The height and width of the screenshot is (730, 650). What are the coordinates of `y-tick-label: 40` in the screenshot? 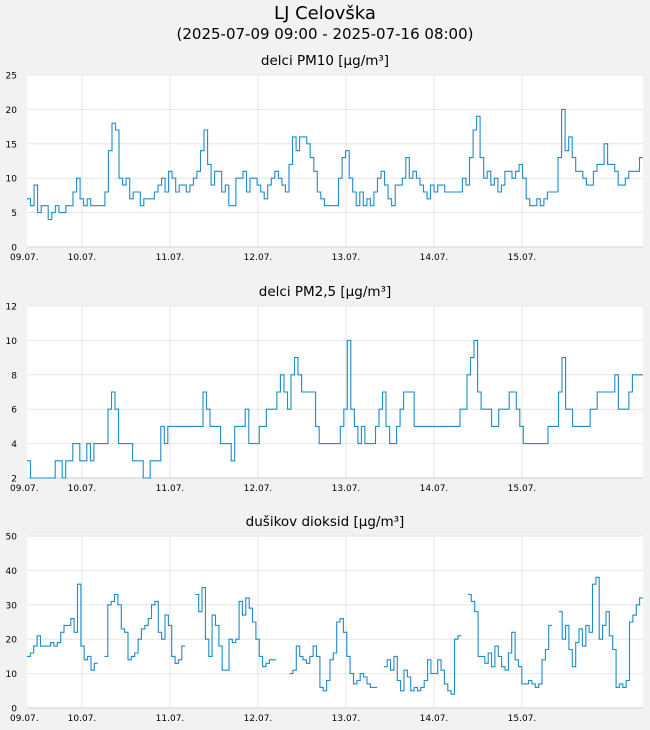 It's located at (12, 572).